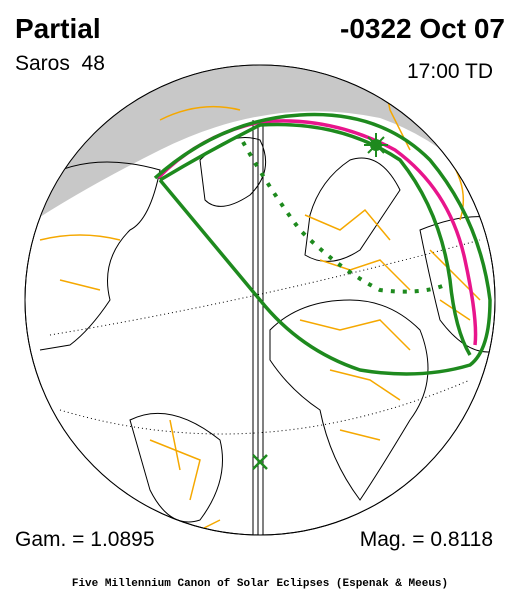 This screenshot has width=520, height=600. What do you see at coordinates (422, 28) in the screenshot?
I see `date: -0322 Oct 07` at bounding box center [422, 28].